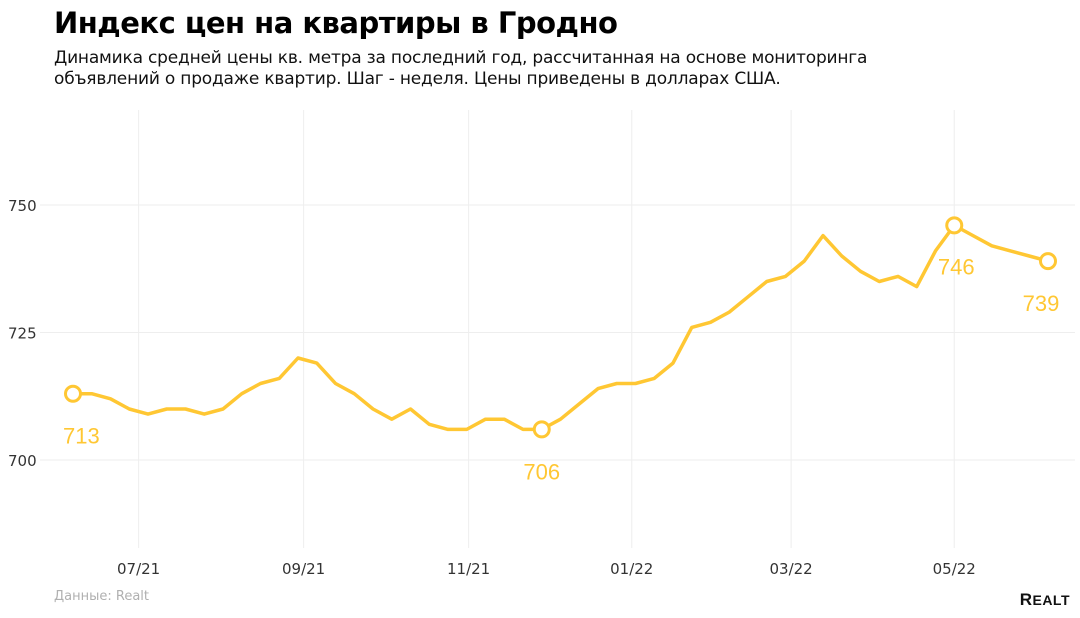  Describe the element at coordinates (541, 471) in the screenshot. I see `annotation-label: 706` at that location.